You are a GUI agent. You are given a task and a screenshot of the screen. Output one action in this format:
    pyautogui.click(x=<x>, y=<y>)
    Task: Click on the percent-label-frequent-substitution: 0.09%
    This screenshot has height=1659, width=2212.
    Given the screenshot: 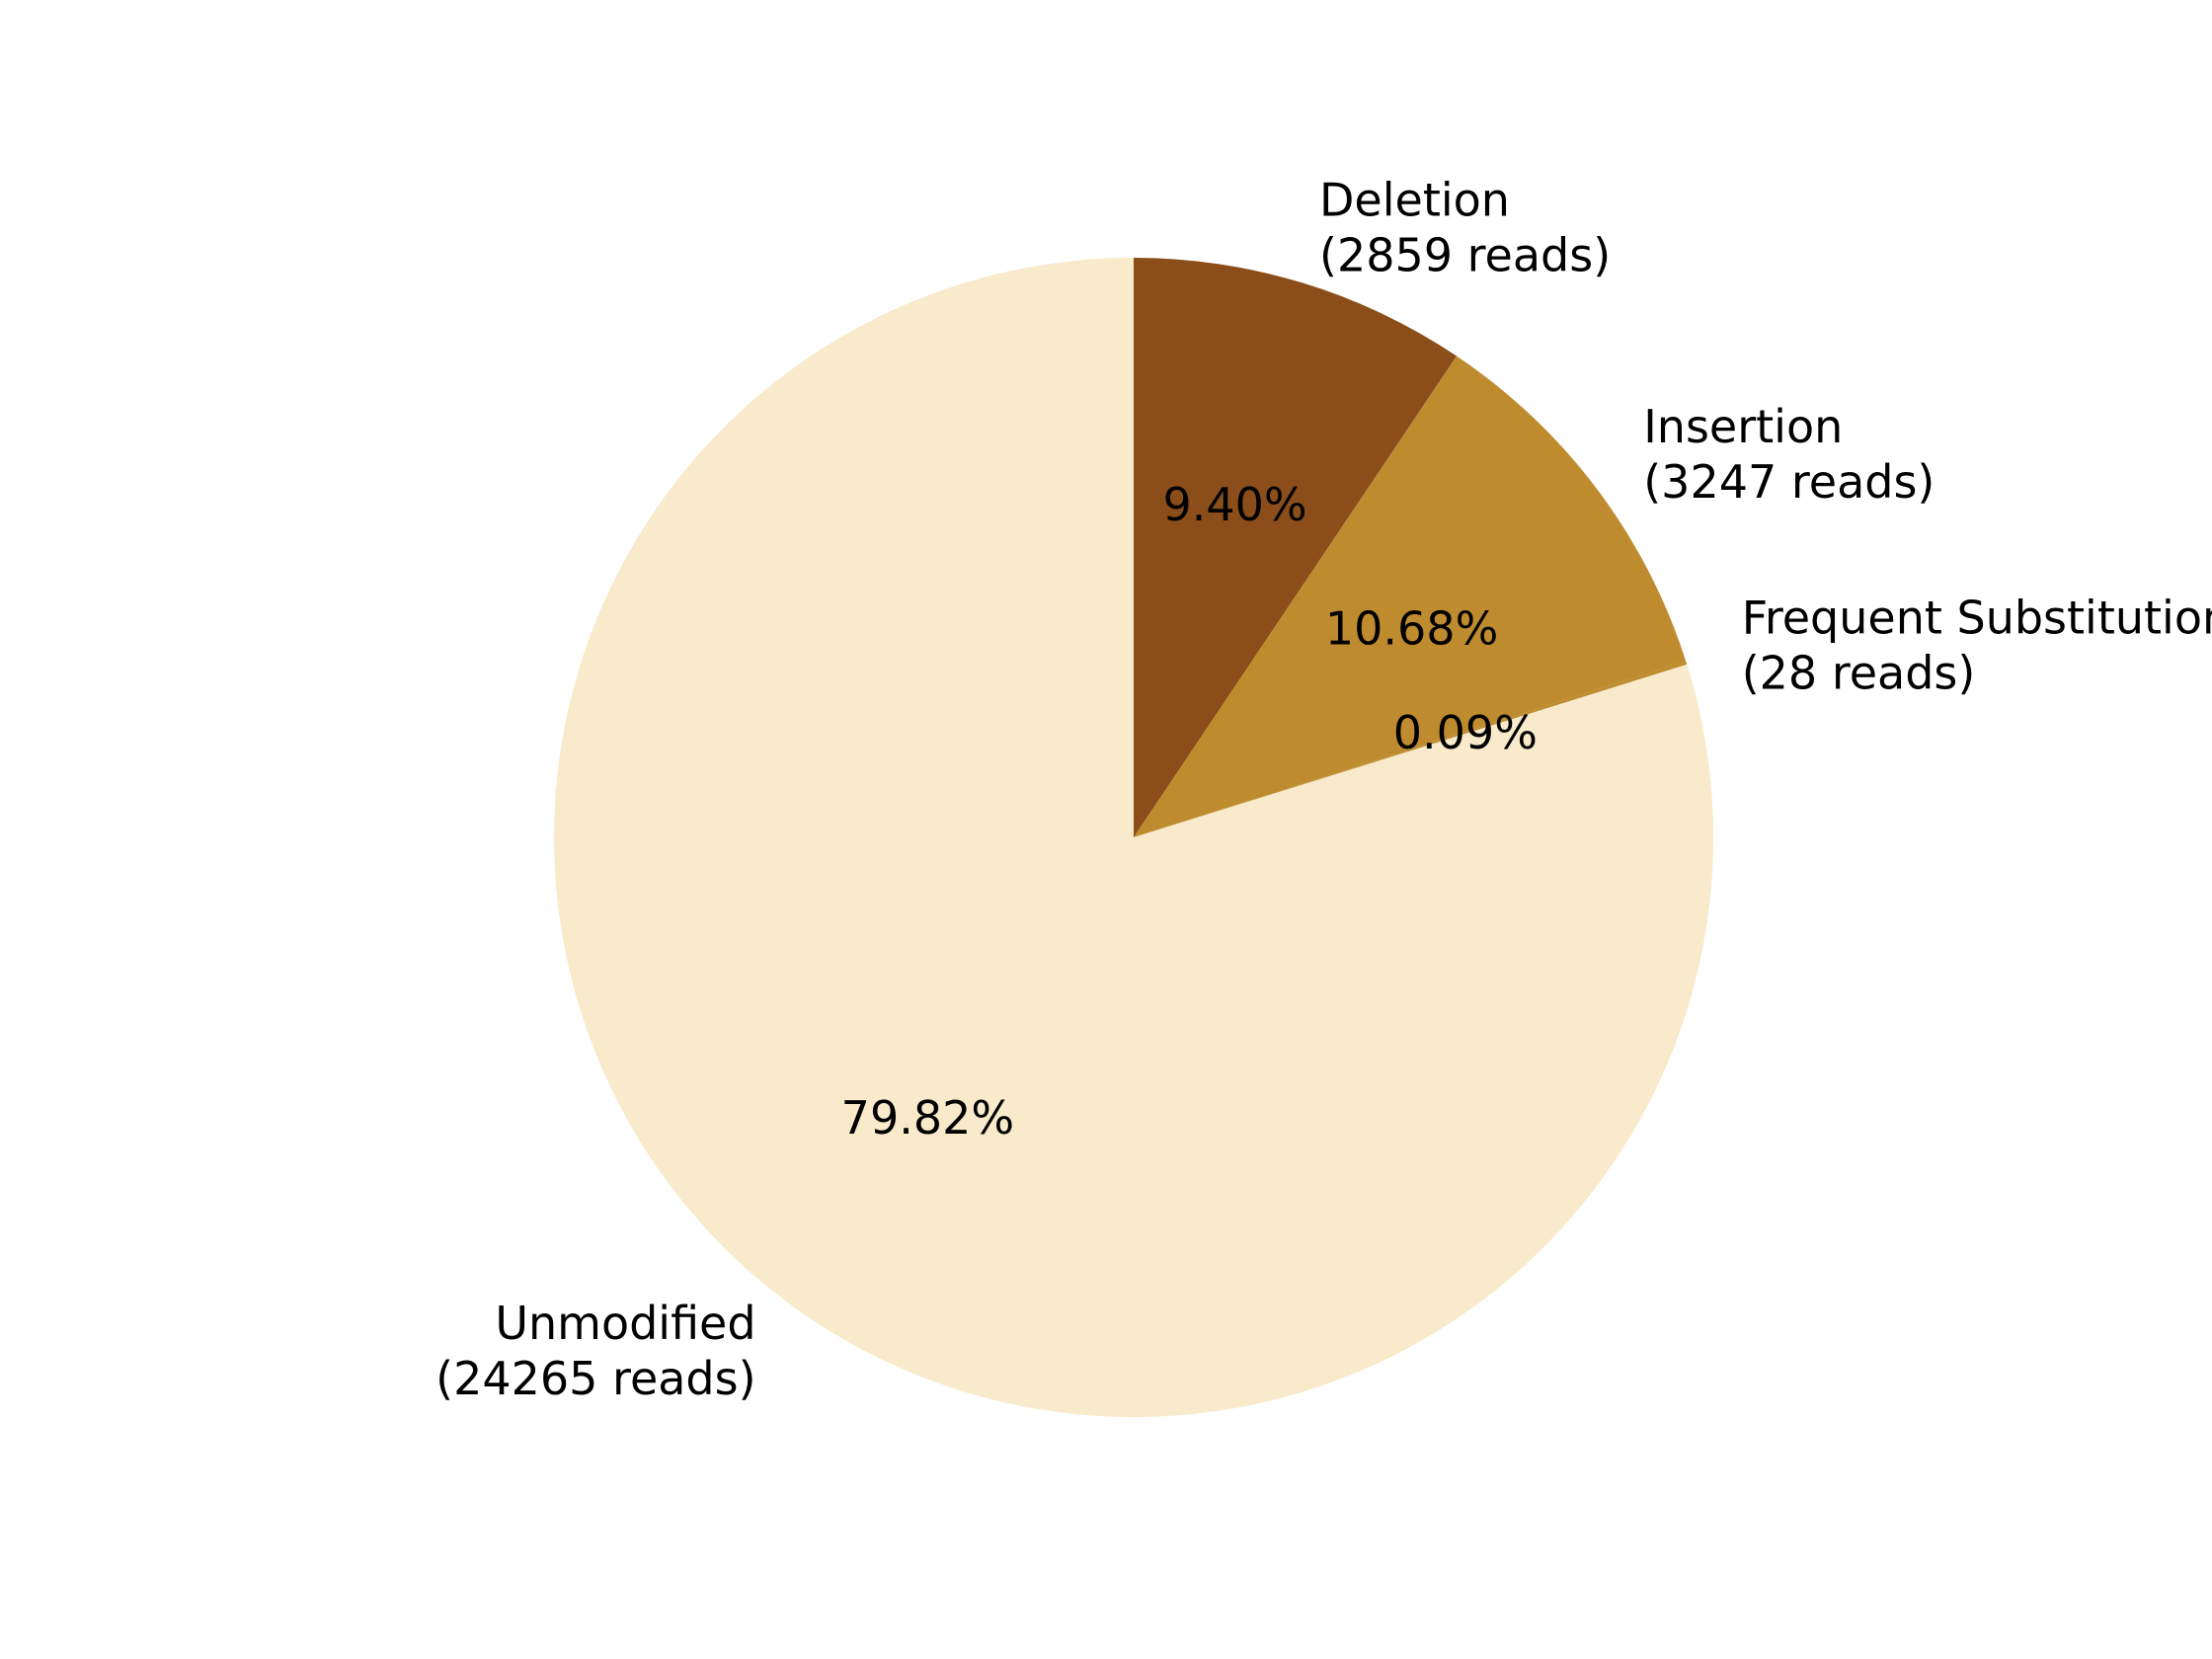 What is the action you would take?
    pyautogui.click(x=1466, y=733)
    